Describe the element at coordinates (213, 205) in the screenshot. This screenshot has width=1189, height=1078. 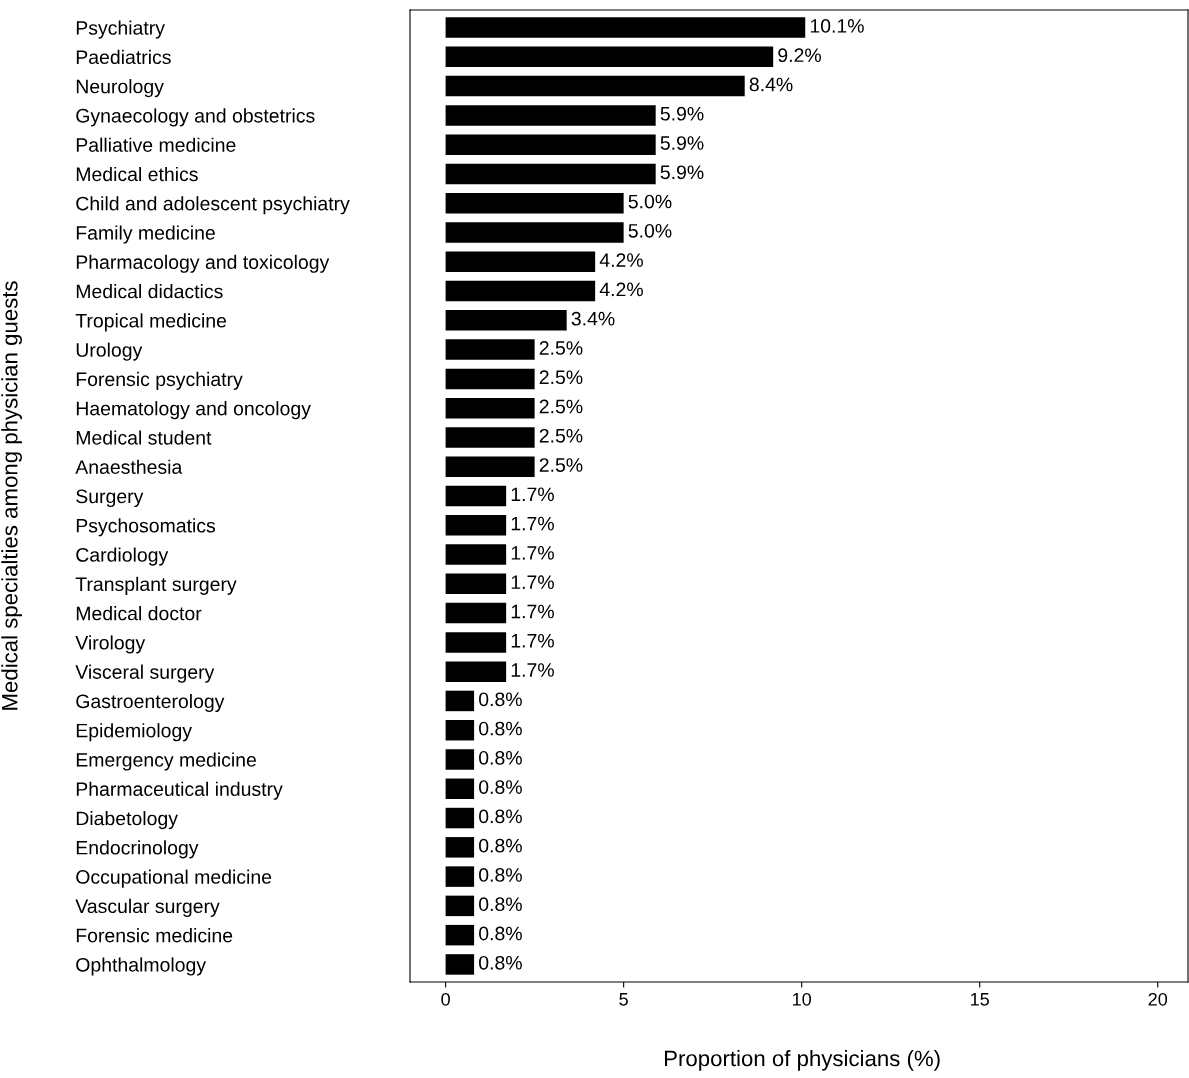
I see `y-tick-label: Child and adolescent psychiatry` at that location.